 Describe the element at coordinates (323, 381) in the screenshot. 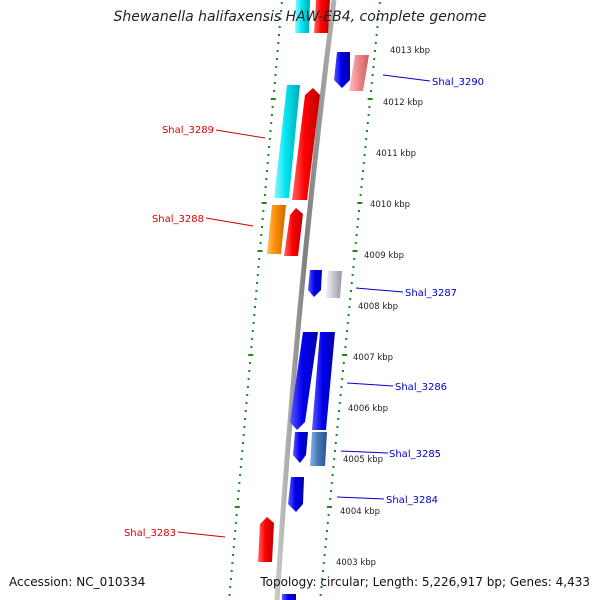

I see `gene-shal-3286-blue-b` at that location.